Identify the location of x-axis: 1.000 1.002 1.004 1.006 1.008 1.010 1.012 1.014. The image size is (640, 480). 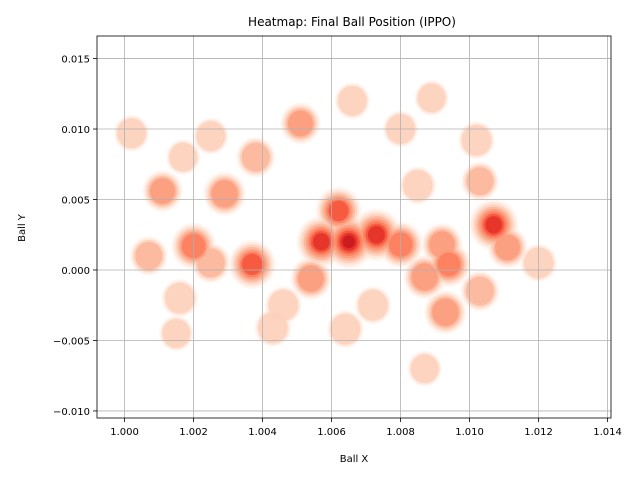
(366, 428).